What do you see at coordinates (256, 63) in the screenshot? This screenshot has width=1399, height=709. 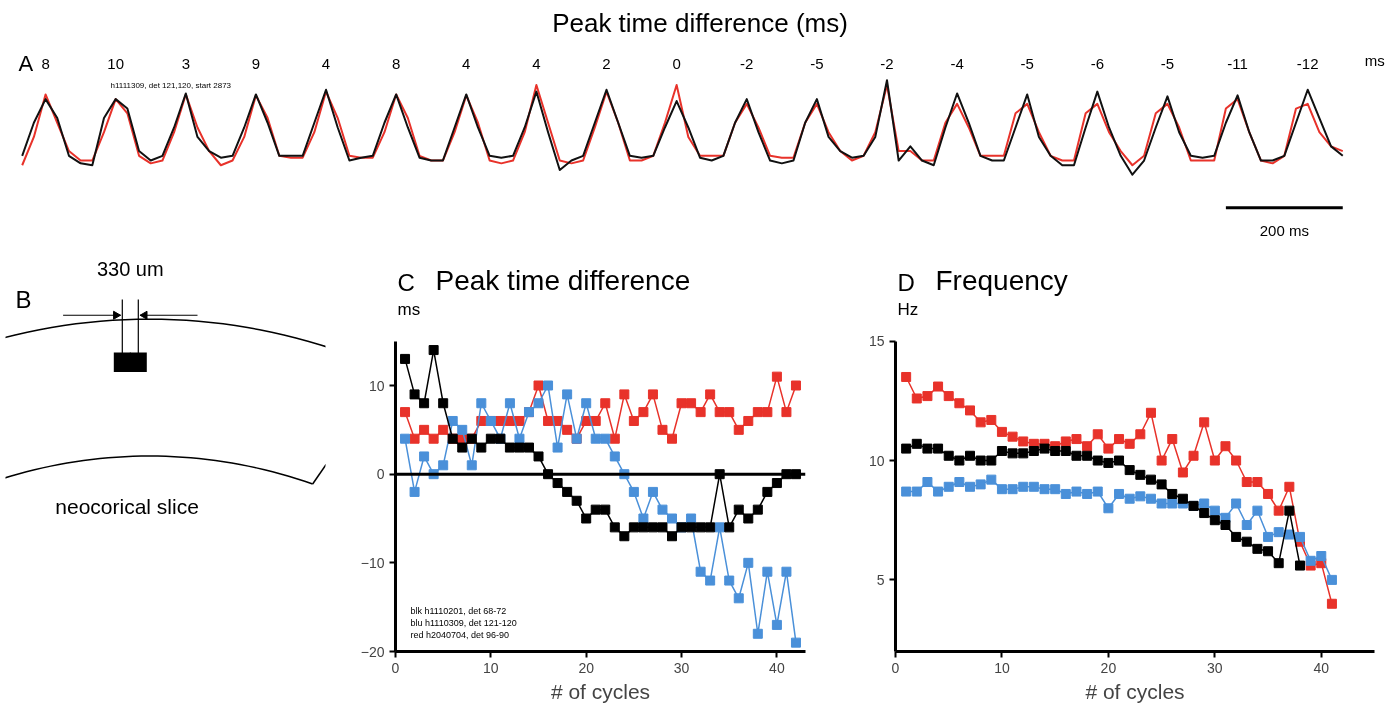 I see `text: 9` at bounding box center [256, 63].